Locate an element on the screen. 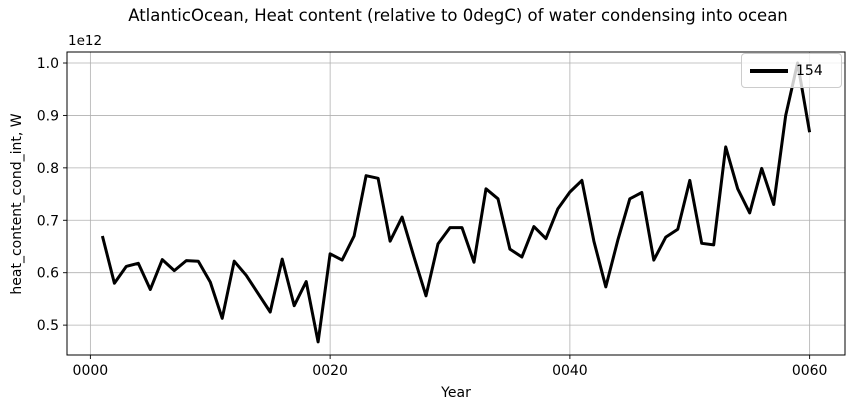 This screenshot has height=412, width=866. x-tick-label: 0040 is located at coordinates (570, 371).